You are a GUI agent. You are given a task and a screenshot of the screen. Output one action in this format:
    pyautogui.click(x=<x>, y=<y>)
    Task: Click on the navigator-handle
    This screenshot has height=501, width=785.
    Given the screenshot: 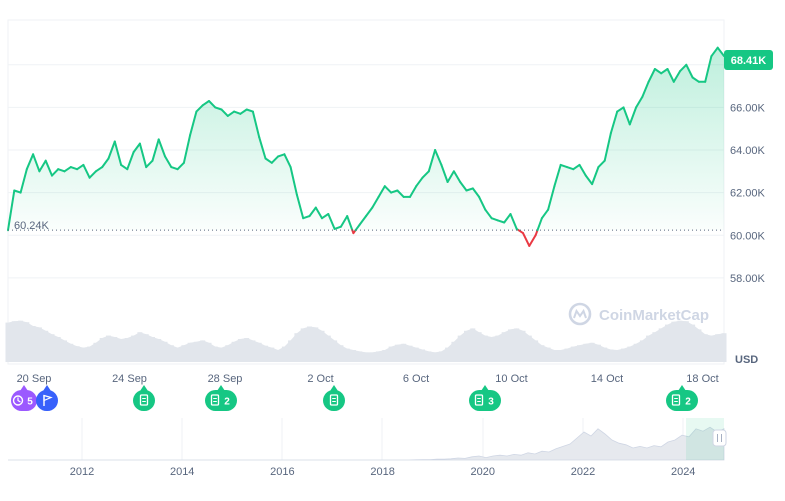 What is the action you would take?
    pyautogui.click(x=719, y=438)
    